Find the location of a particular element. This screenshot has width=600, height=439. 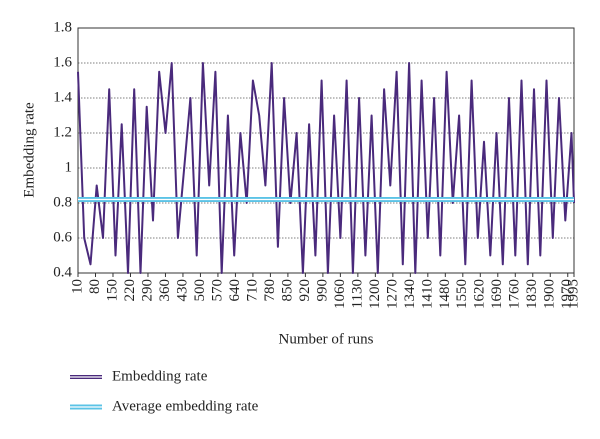

y-tick-label: 0.6 is located at coordinates (62, 237).